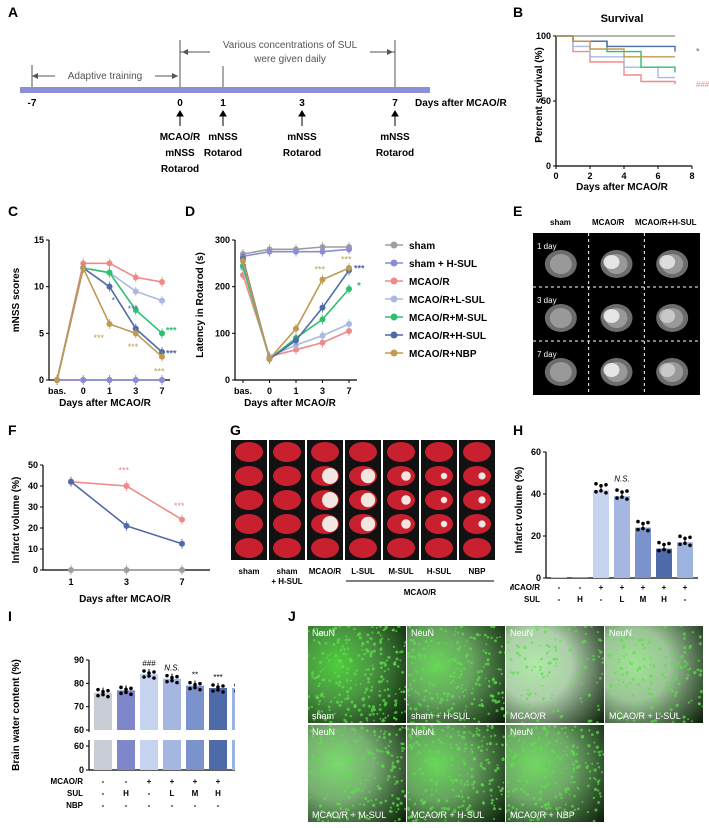  I want to click on bar-upper, so click(218, 709).